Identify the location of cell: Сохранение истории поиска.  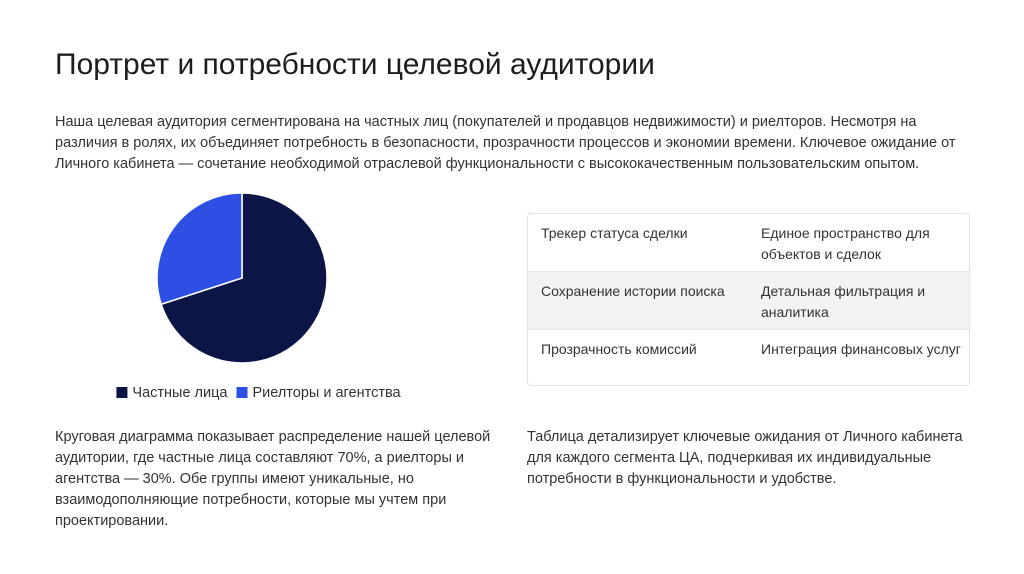
(633, 291).